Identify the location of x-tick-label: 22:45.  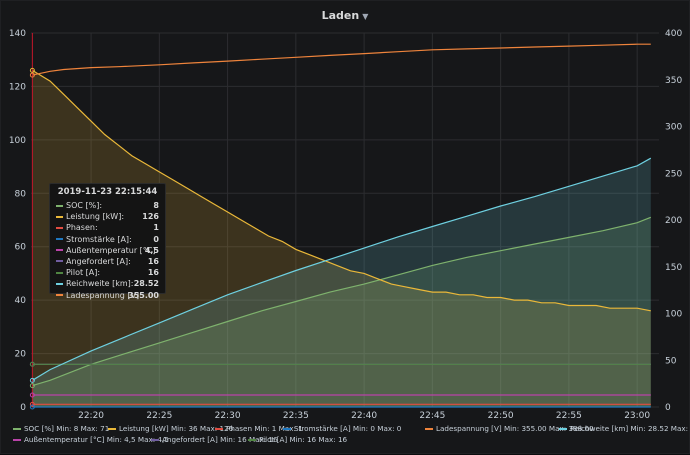
(432, 416).